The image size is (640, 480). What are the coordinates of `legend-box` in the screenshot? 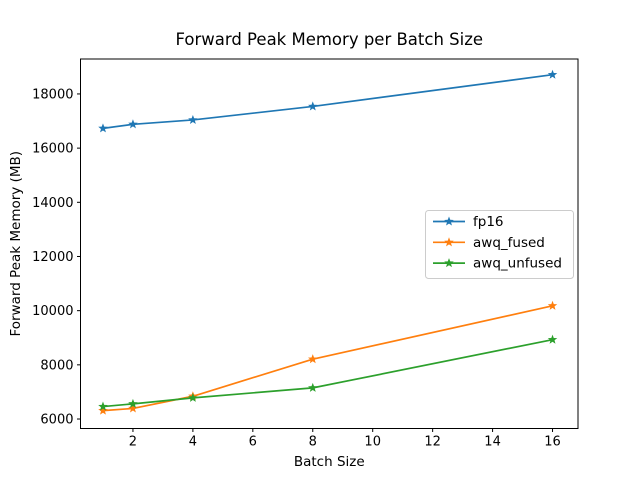 It's located at (499, 244).